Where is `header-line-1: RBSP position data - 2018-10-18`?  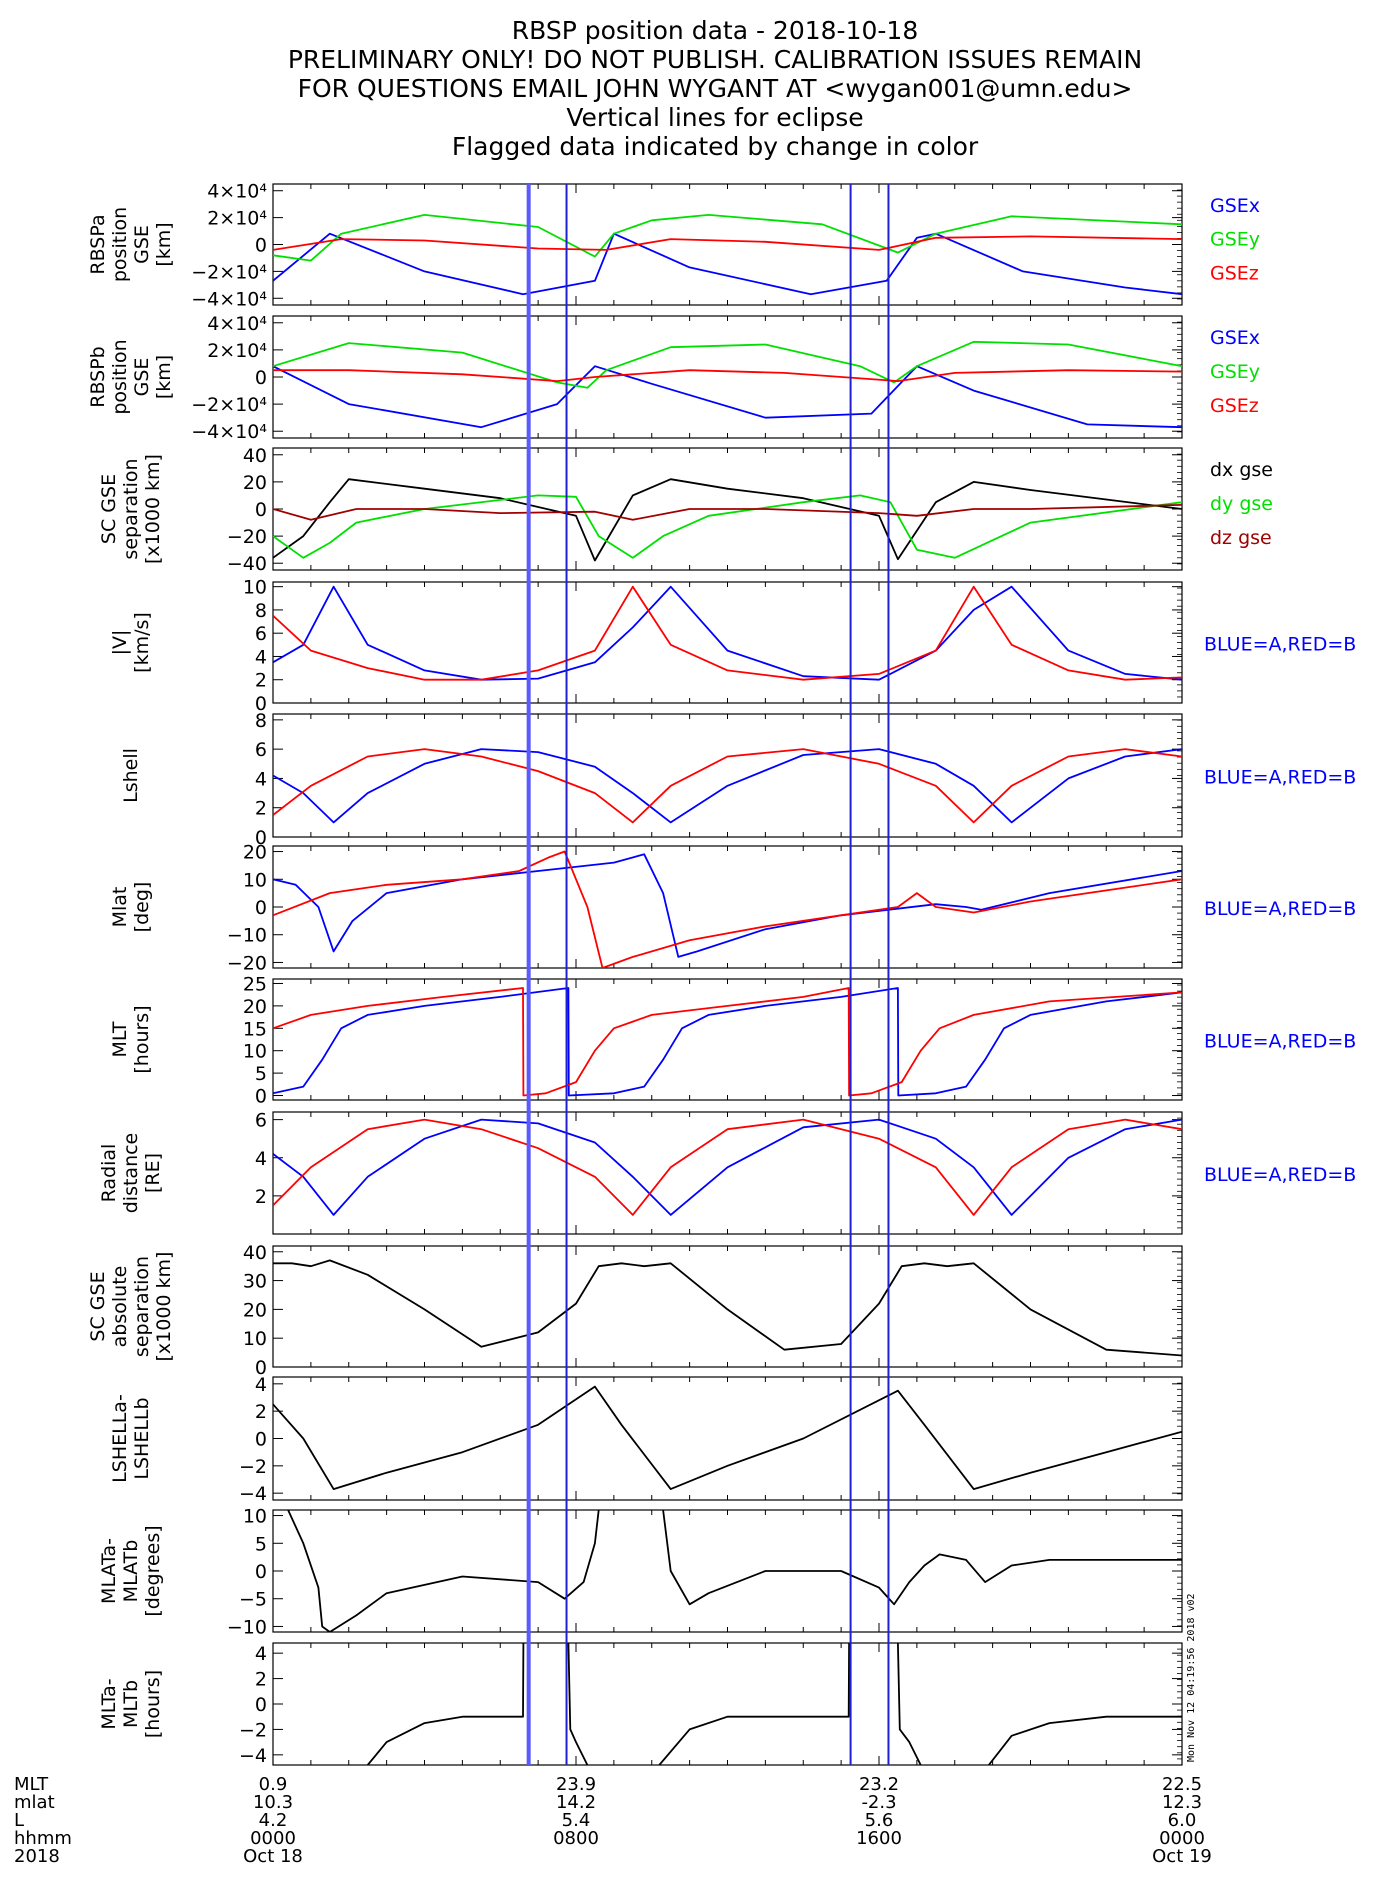 header-line-1: RBSP position data - 2018-10-18 is located at coordinates (715, 30).